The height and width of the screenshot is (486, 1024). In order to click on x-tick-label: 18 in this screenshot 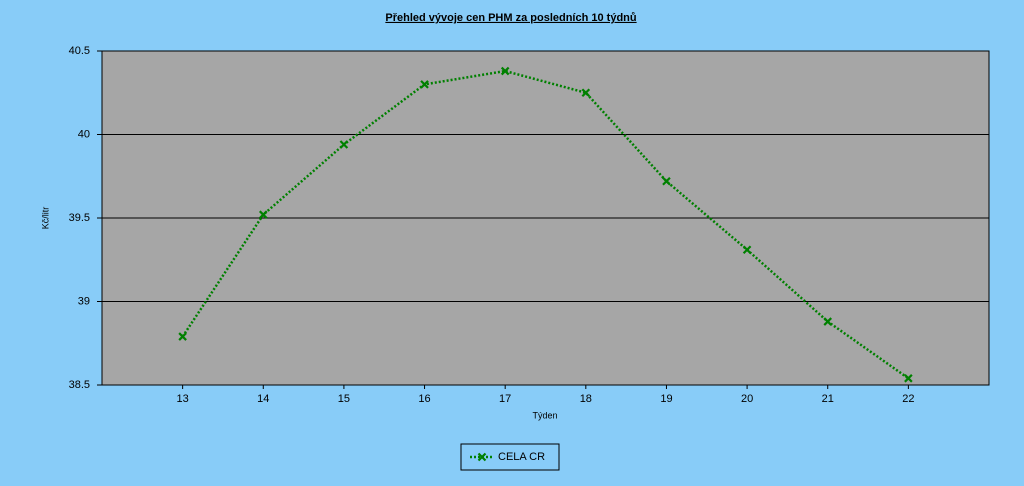, I will do `click(586, 399)`.